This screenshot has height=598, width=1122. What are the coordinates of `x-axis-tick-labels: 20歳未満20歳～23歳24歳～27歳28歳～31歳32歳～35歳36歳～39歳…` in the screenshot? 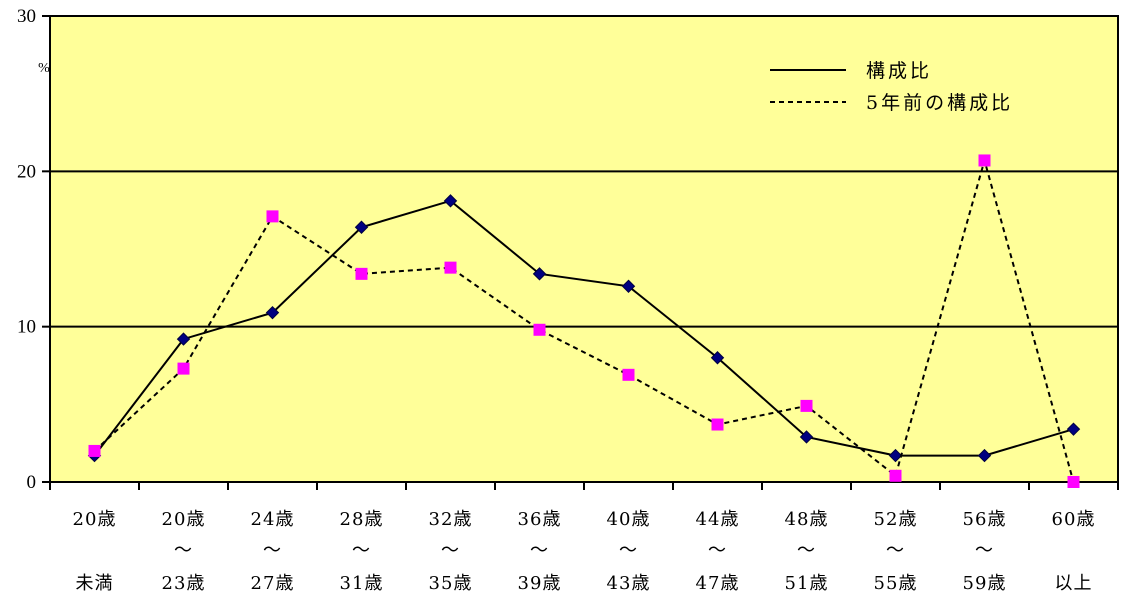 It's located at (584, 551).